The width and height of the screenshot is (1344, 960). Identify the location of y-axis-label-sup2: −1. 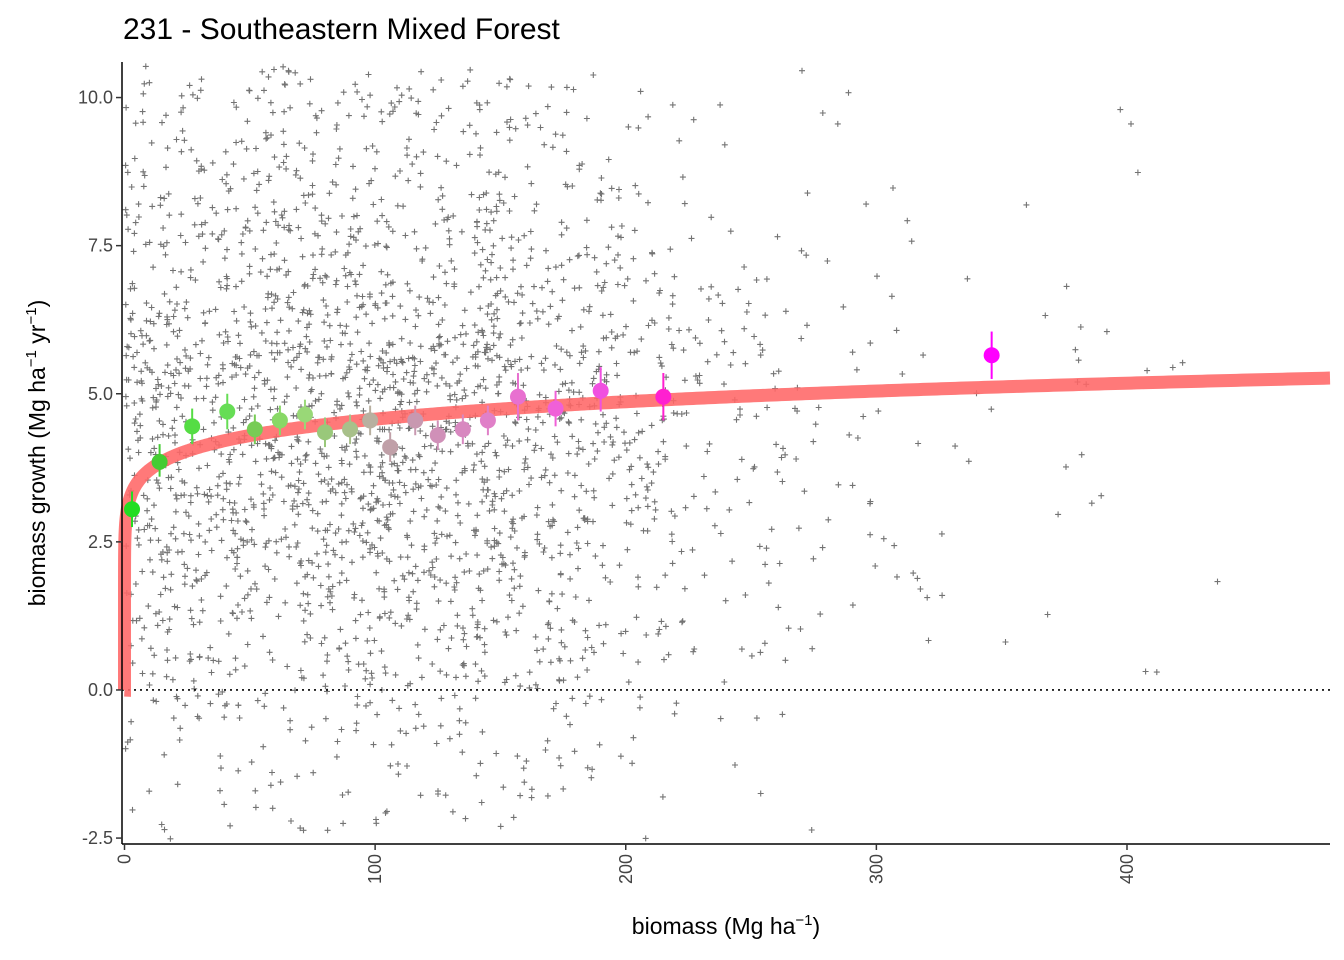
(31, 315).